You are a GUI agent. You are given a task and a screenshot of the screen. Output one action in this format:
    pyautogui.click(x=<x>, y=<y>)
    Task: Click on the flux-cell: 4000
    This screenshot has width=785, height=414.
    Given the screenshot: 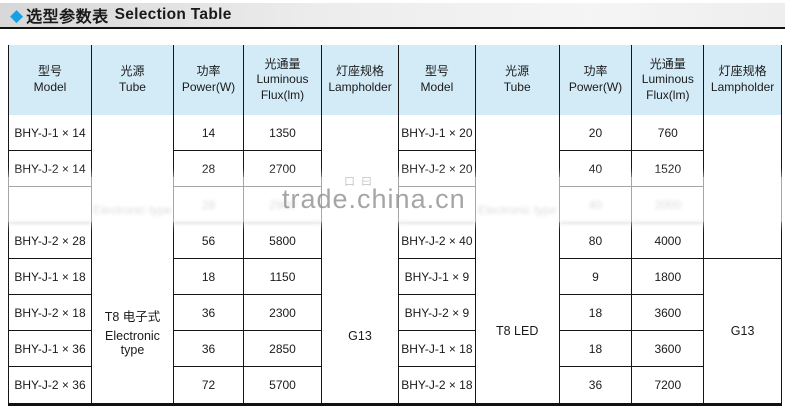 What is the action you would take?
    pyautogui.click(x=668, y=241)
    